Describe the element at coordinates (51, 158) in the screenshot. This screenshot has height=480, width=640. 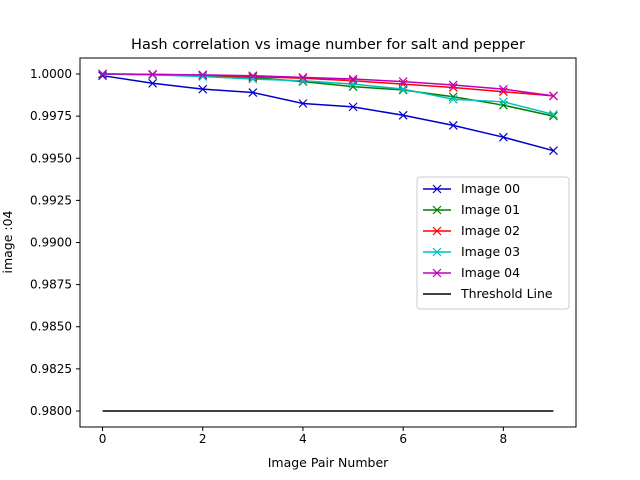
I see `y-tick-label: 0.9950` at that location.